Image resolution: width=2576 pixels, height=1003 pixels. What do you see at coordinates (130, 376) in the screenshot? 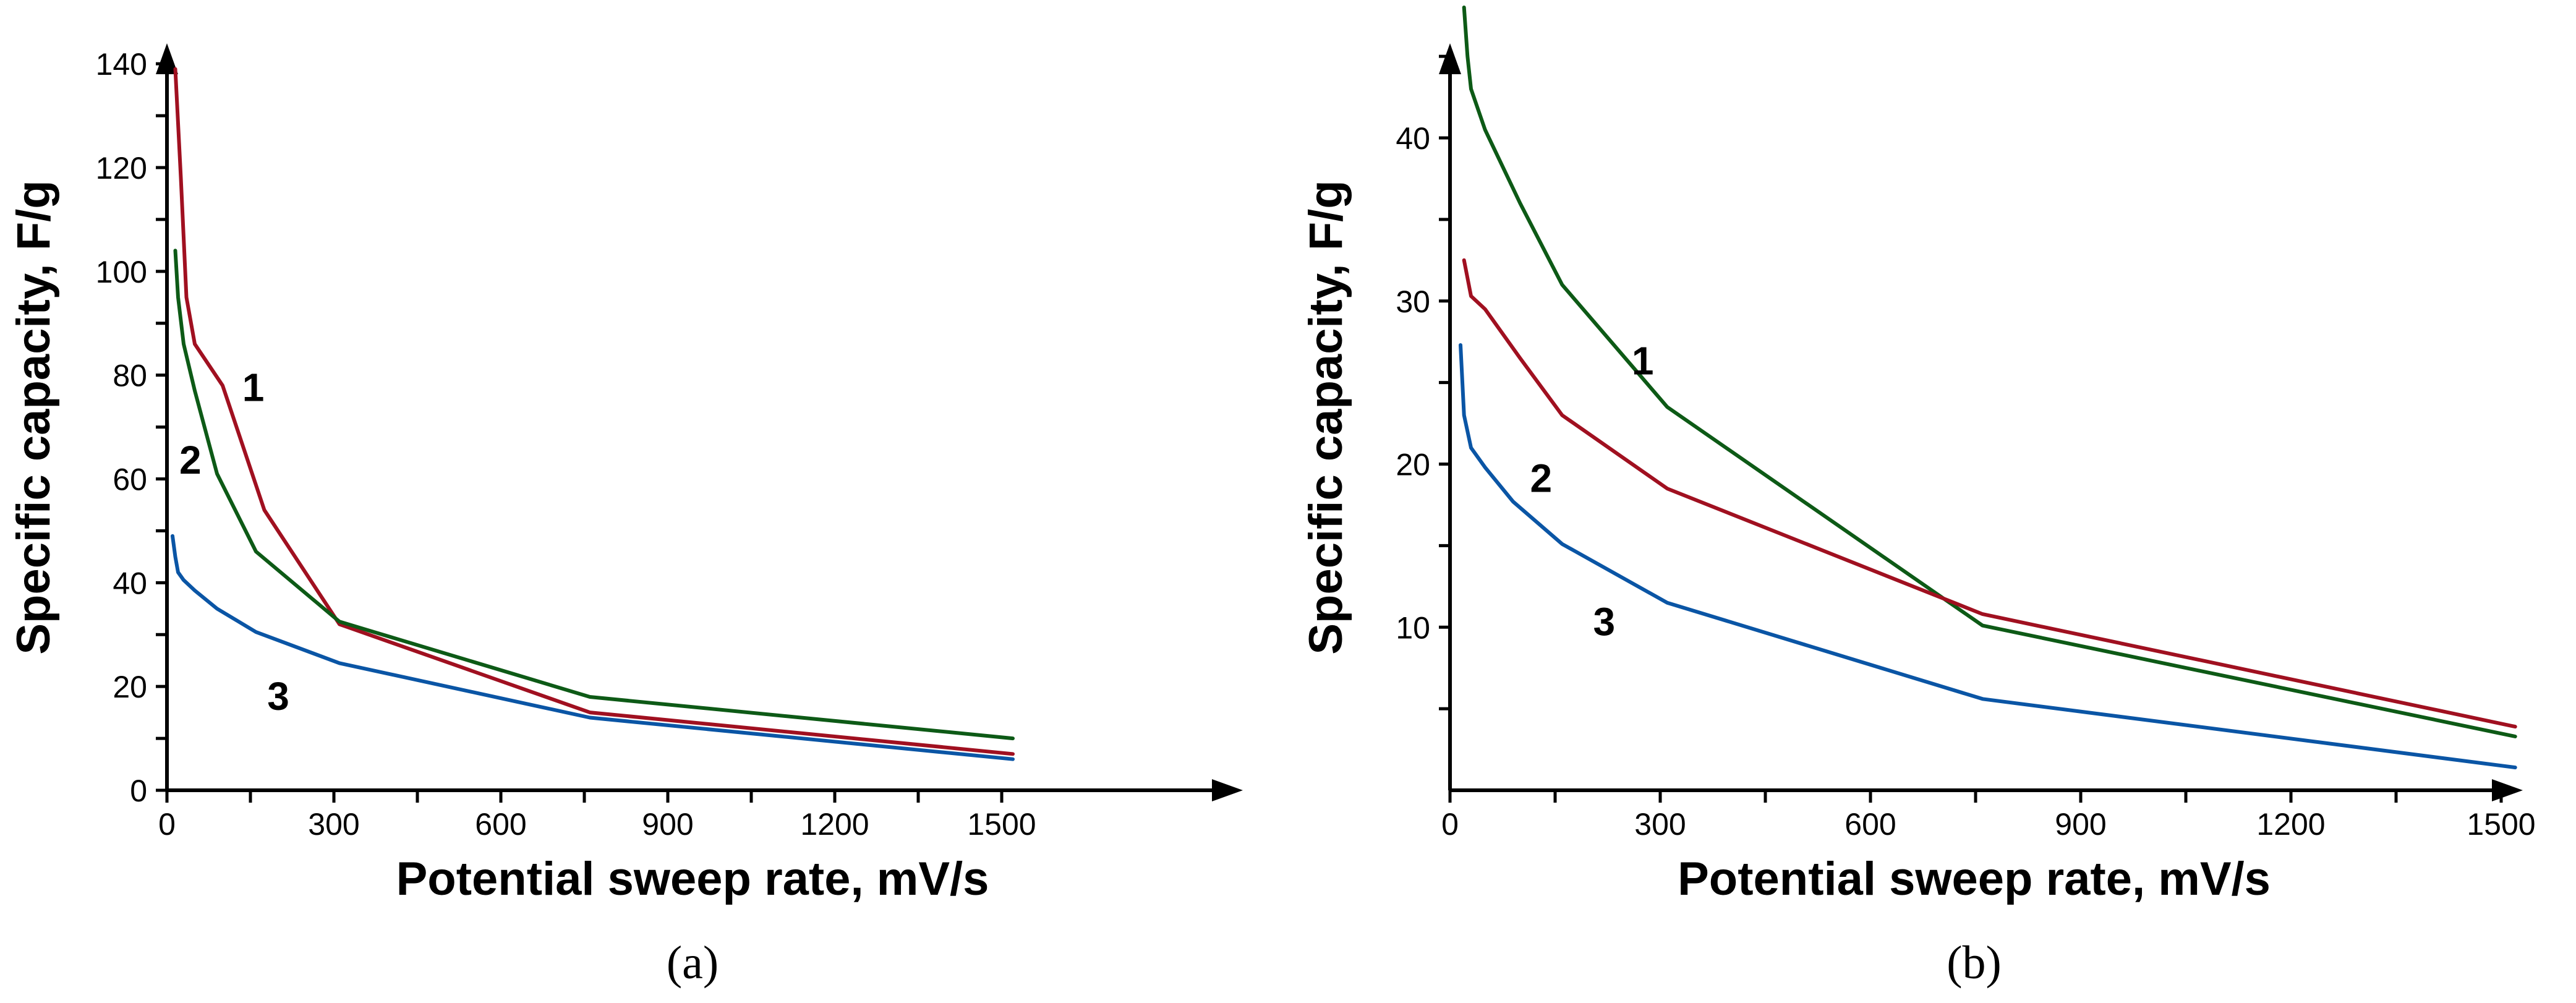
I see `y-tick-label: 80` at bounding box center [130, 376].